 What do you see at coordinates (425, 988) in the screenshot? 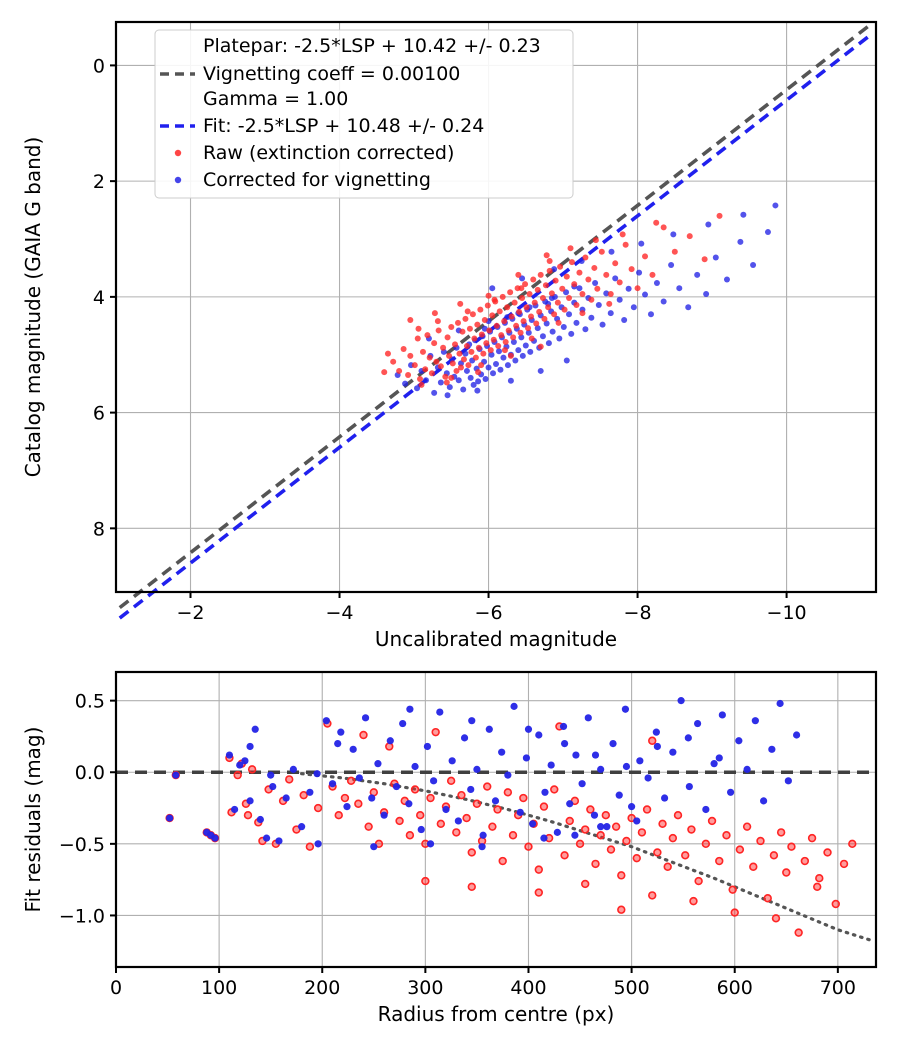
I see `x-tick-label: 300` at bounding box center [425, 988].